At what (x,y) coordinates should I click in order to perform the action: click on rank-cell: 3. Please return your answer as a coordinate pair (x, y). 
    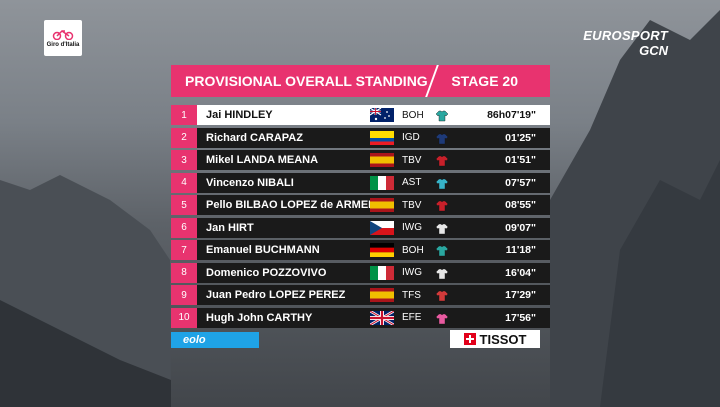
    Looking at the image, I should click on (184, 160).